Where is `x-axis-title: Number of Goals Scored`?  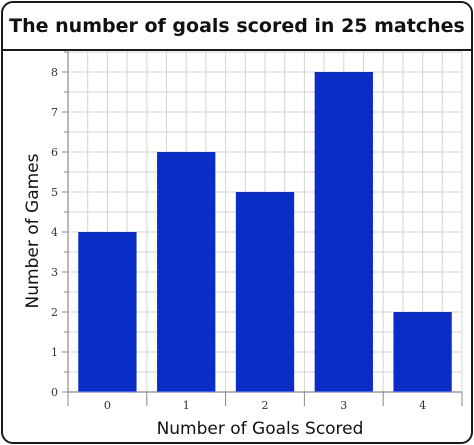 x-axis-title: Number of Goals Scored is located at coordinates (260, 429).